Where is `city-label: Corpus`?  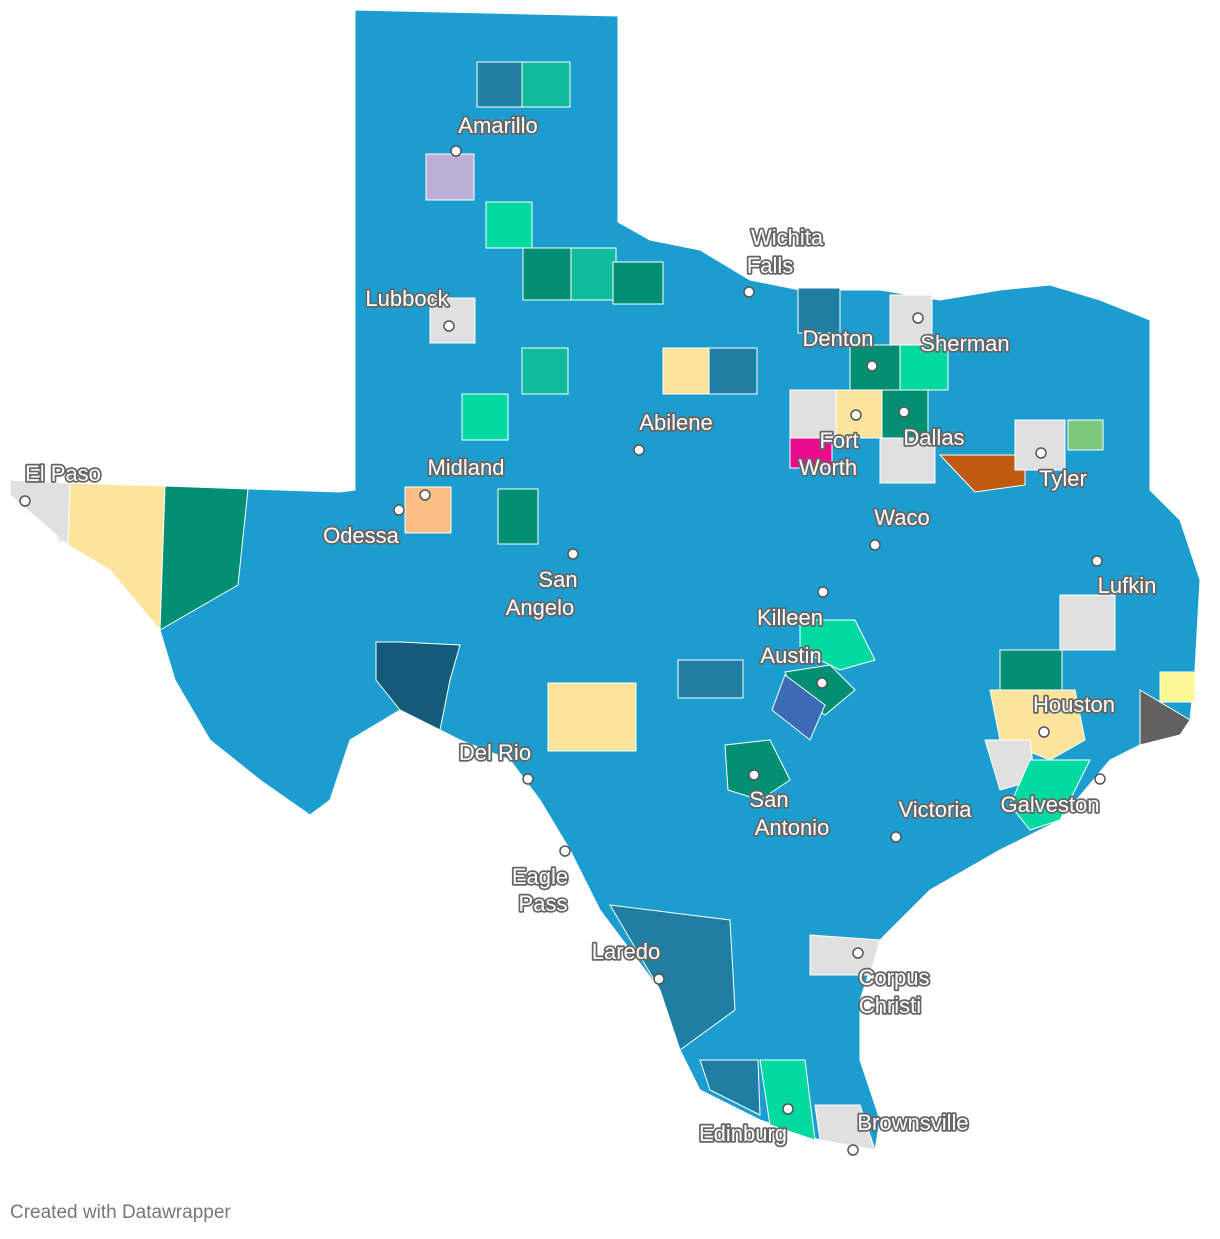
city-label: Corpus is located at coordinates (894, 977).